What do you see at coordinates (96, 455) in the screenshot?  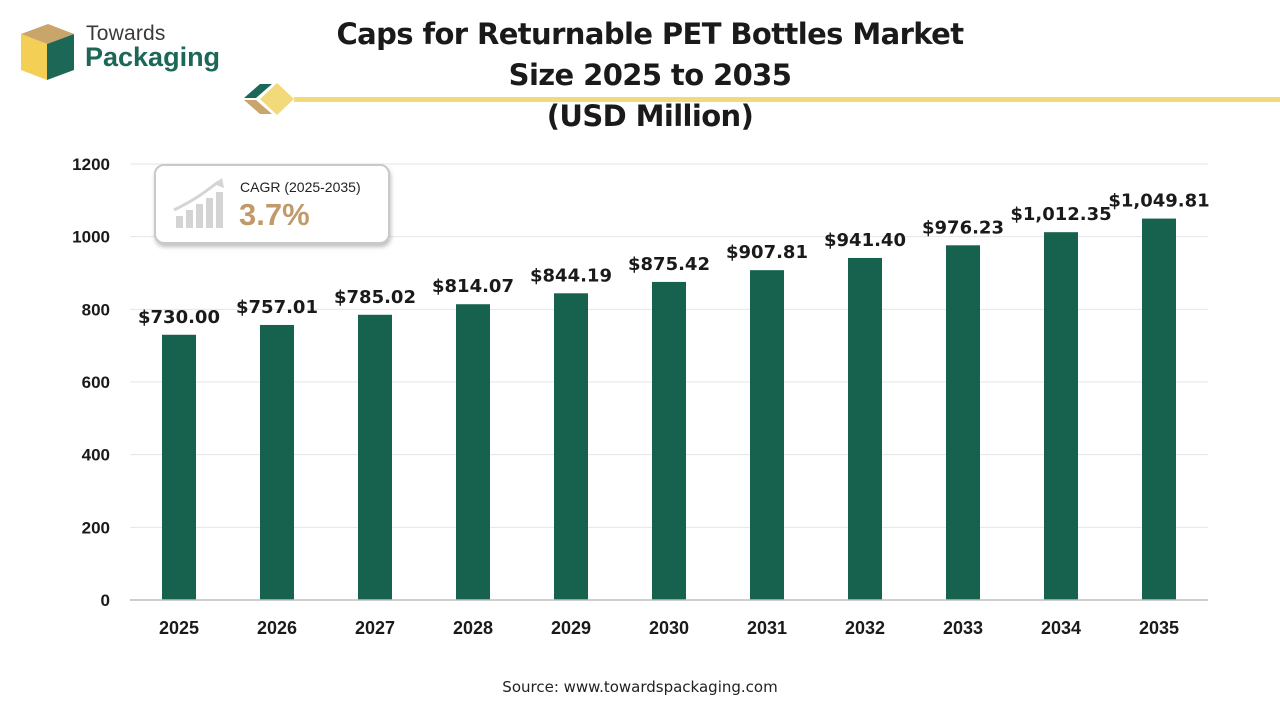 I see `y-tick-label: 400` at bounding box center [96, 455].